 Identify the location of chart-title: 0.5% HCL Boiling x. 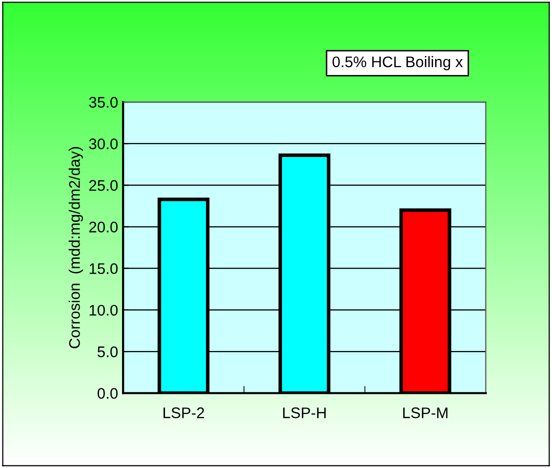
(397, 63).